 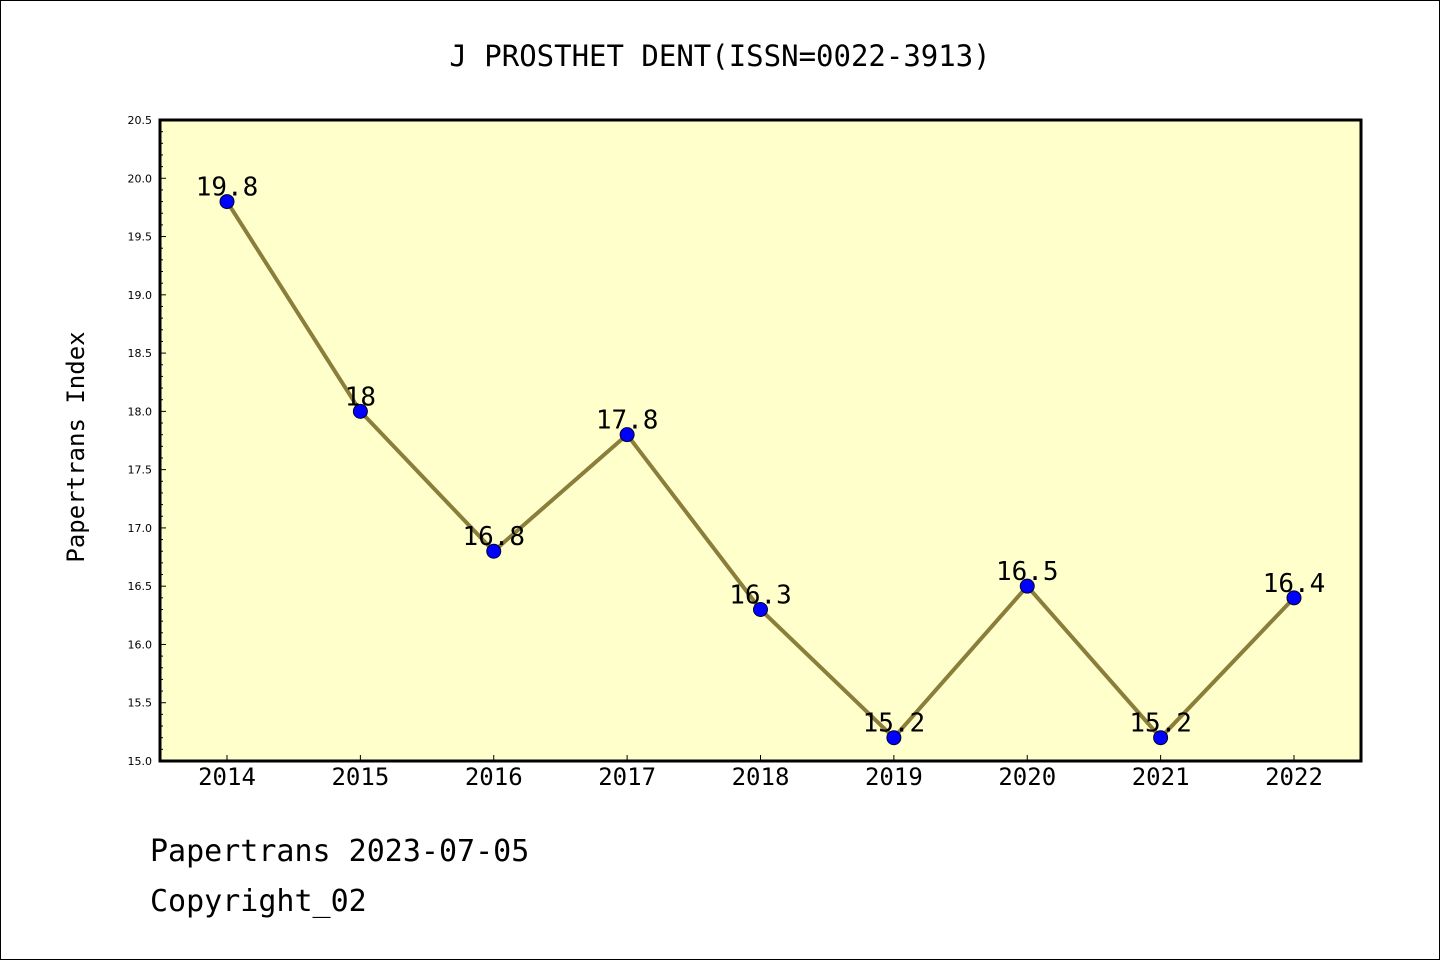 What do you see at coordinates (627, 777) in the screenshot?
I see `x-tick-label: 2017` at bounding box center [627, 777].